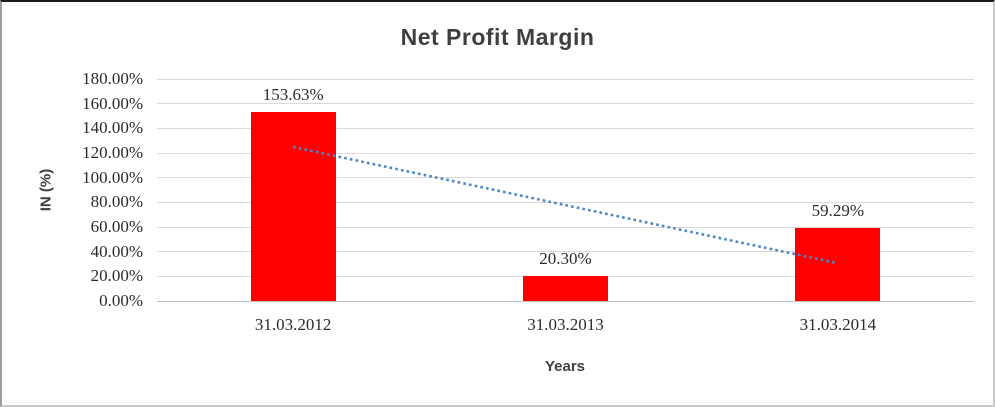  What do you see at coordinates (293, 324) in the screenshot?
I see `x-tick-label: 31.03.2012` at bounding box center [293, 324].